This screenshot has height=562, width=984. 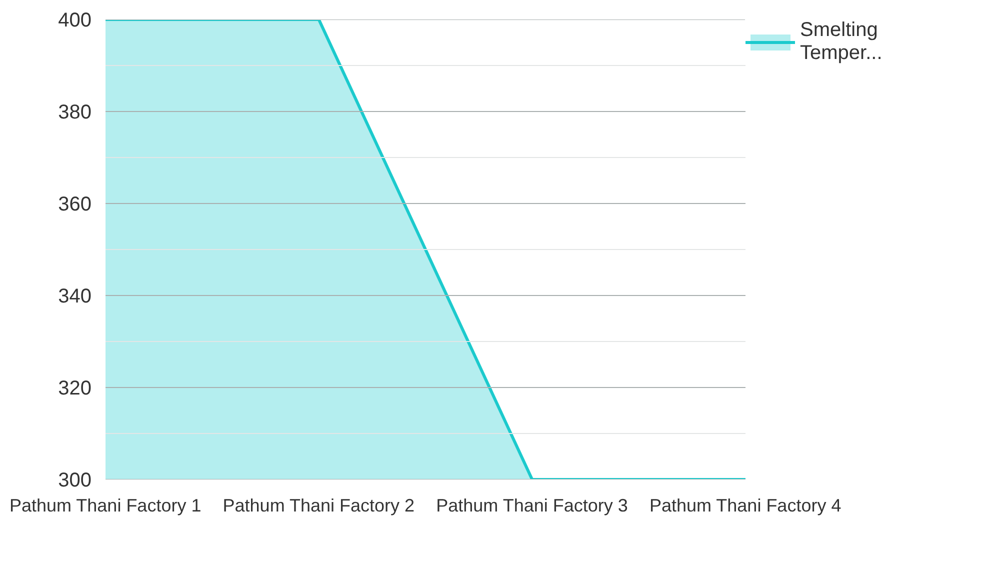 What do you see at coordinates (105, 506) in the screenshot?
I see `x-tick-label: Pathum Thani Factory 1` at bounding box center [105, 506].